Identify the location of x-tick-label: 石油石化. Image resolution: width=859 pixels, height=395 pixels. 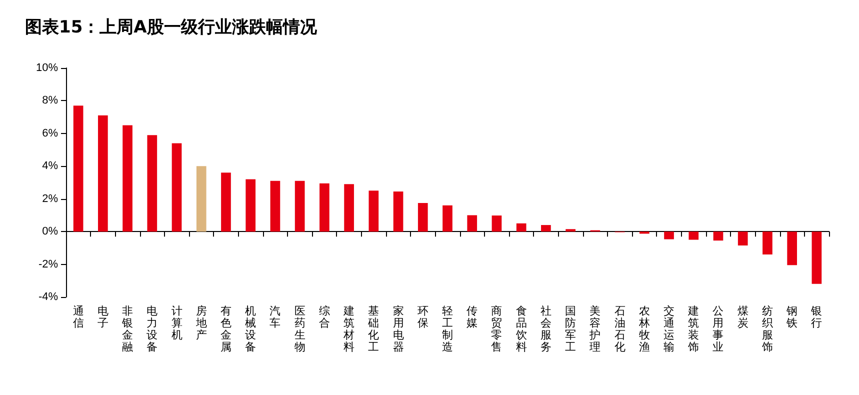
(620, 329).